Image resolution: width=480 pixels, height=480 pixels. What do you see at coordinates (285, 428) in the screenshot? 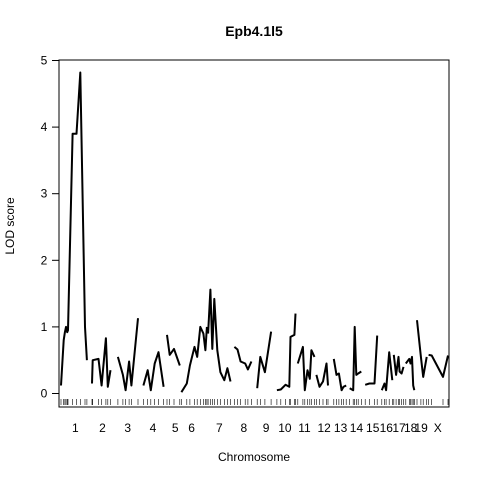
I see `chromosome-label-10: 10` at bounding box center [285, 428].